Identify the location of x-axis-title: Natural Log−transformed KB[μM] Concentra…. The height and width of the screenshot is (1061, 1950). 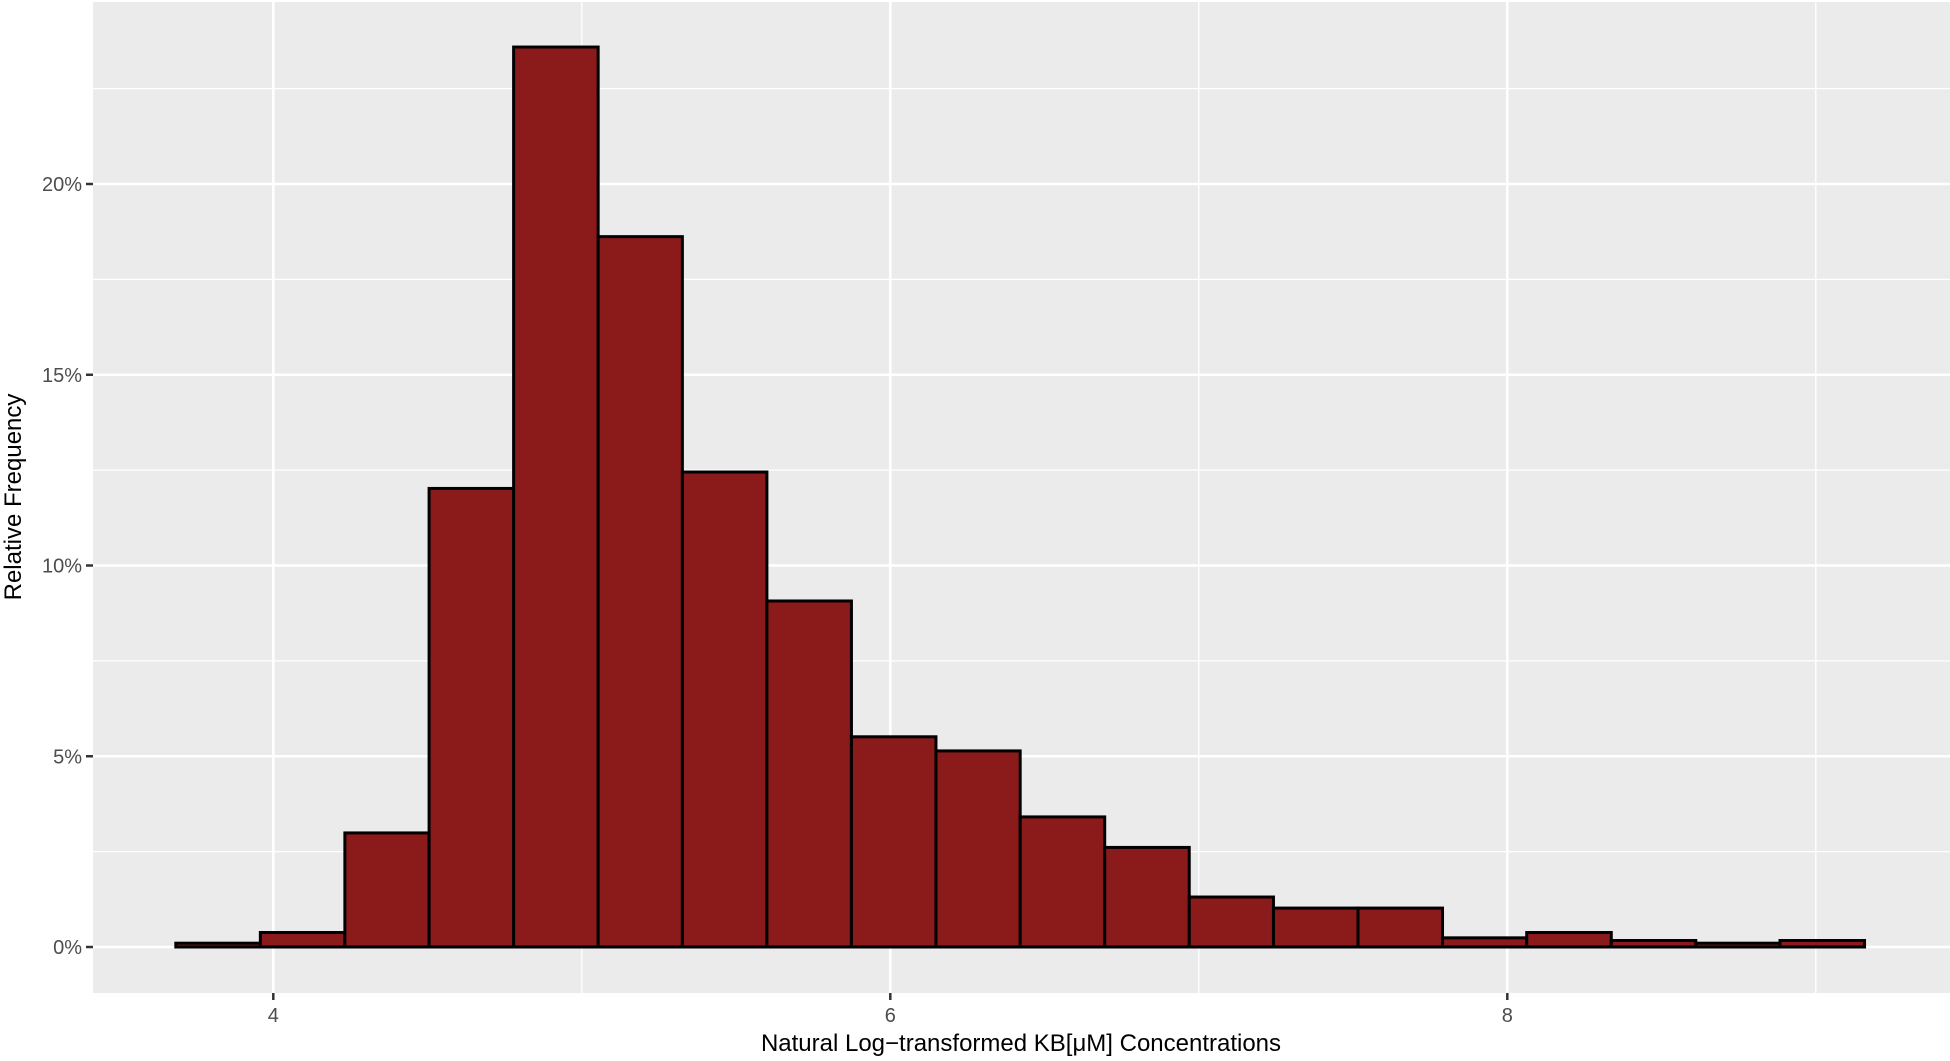
(1021, 1043).